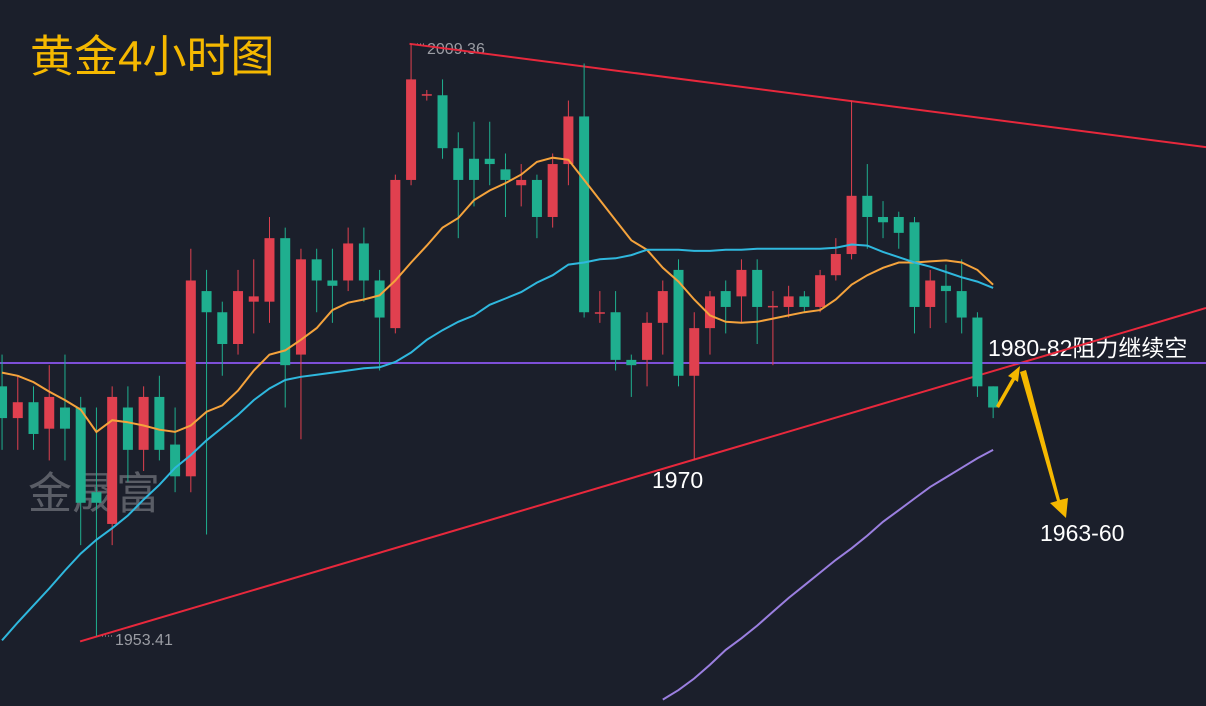  What do you see at coordinates (152, 57) in the screenshot?
I see `chart-title: 黄金4小时图` at bounding box center [152, 57].